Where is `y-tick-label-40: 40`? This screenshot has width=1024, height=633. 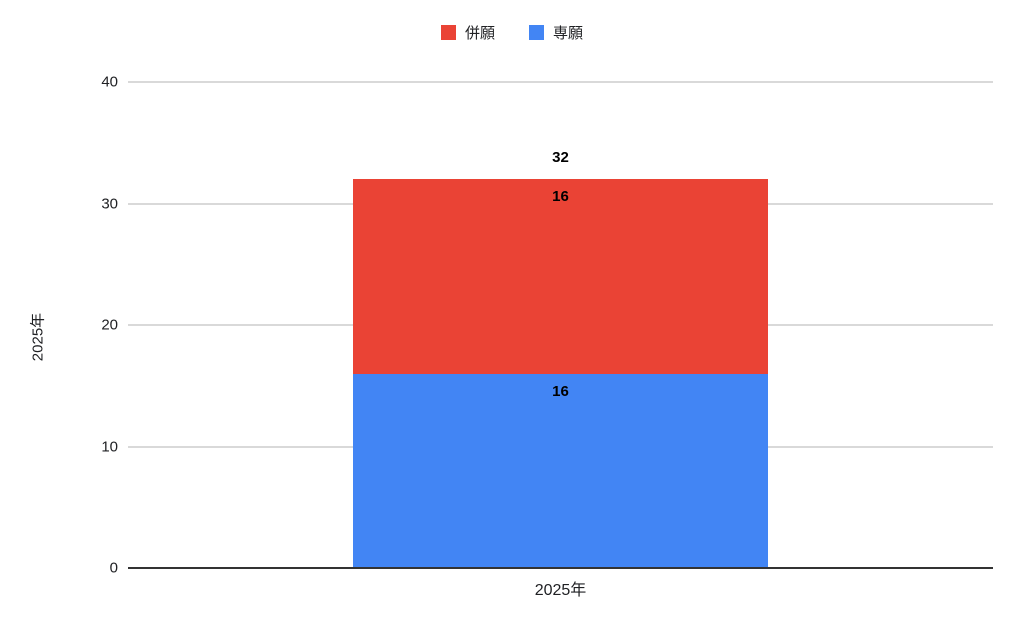
y-tick-label-40: 40 is located at coordinates (109, 82).